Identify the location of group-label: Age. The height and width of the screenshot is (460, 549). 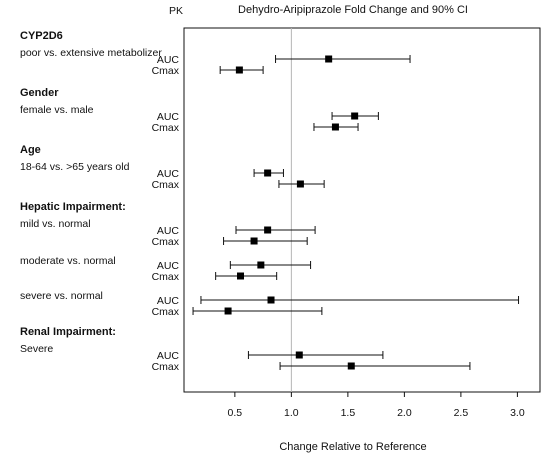
(30, 150).